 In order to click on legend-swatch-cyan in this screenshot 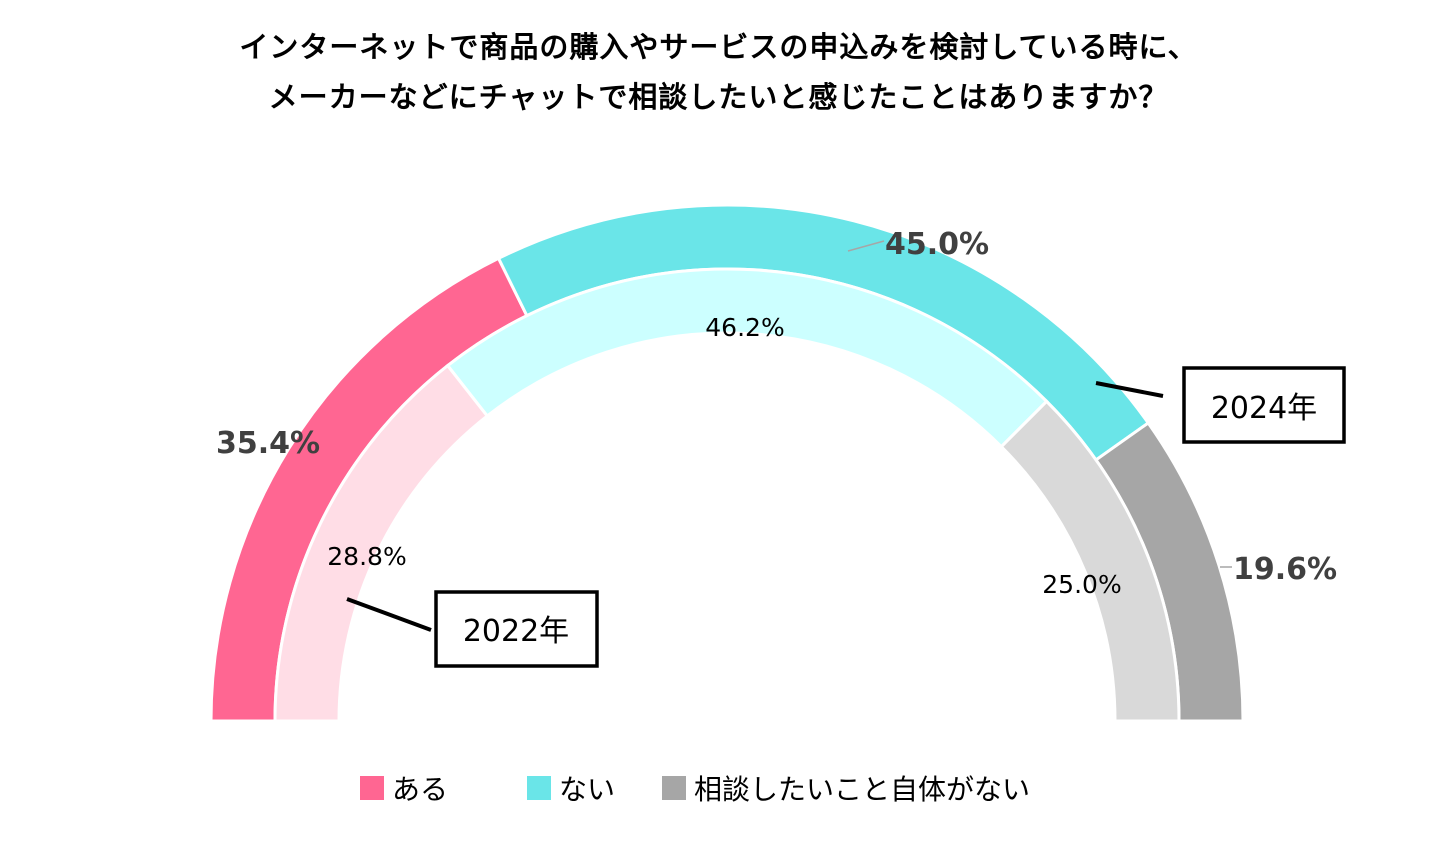, I will do `click(539, 788)`.